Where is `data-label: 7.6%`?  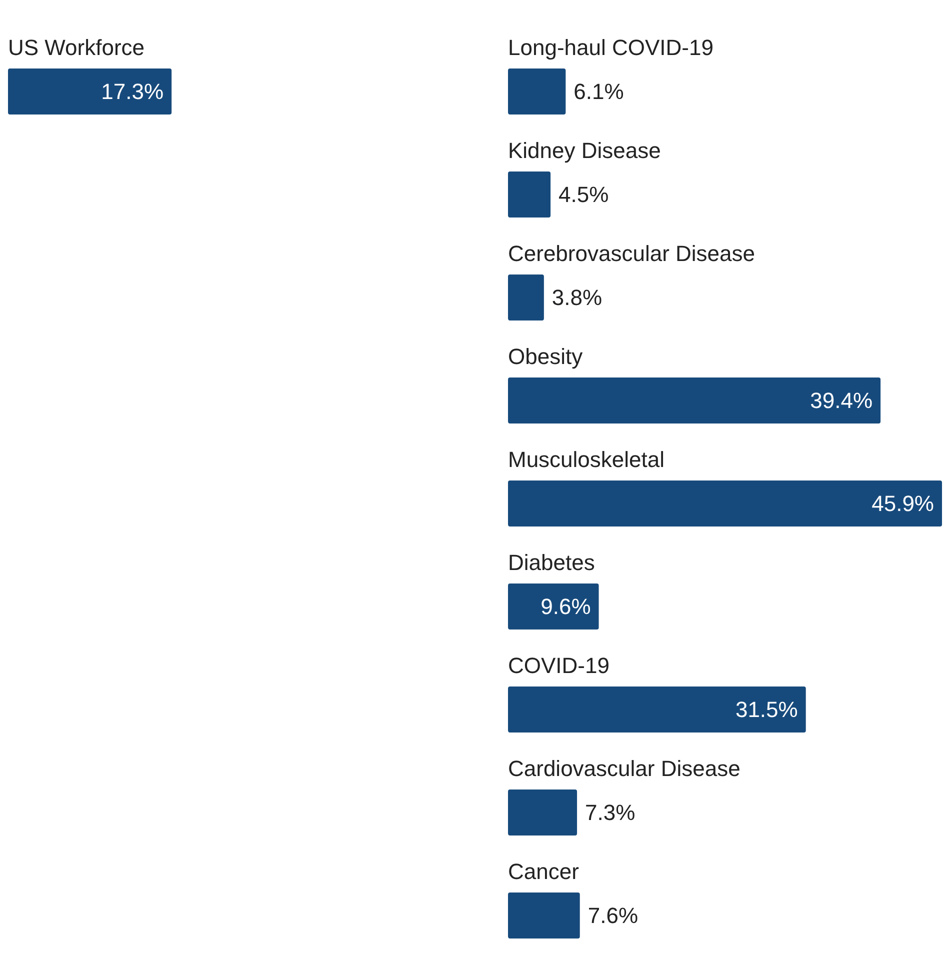 data-label: 7.6% is located at coordinates (613, 915).